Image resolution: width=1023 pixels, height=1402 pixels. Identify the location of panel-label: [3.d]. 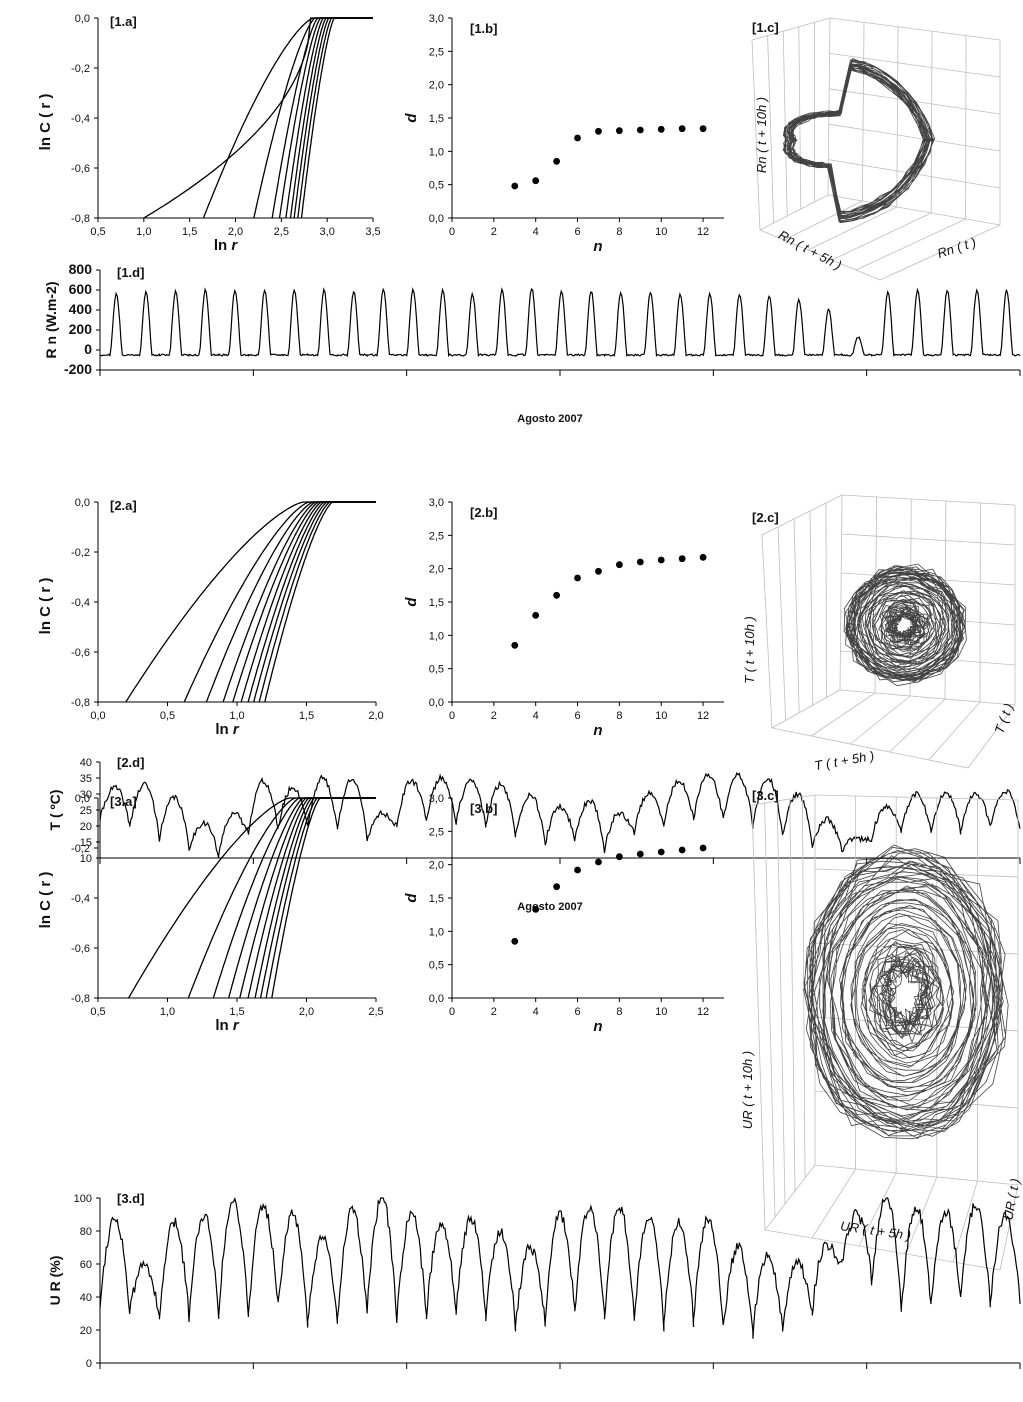
(130, 1198).